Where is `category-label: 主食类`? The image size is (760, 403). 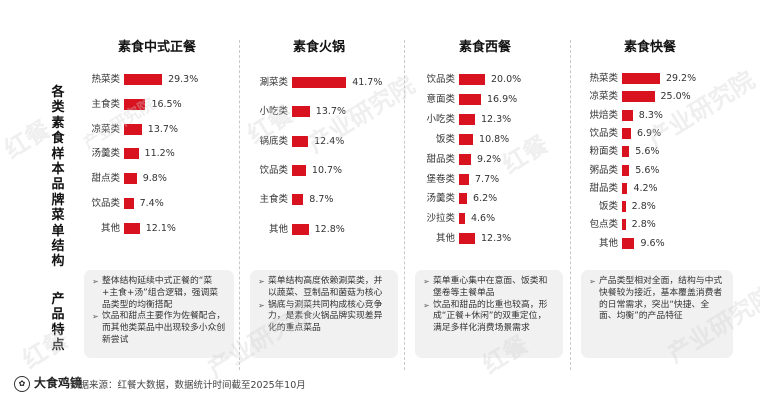 category-label: 主食类 is located at coordinates (273, 200).